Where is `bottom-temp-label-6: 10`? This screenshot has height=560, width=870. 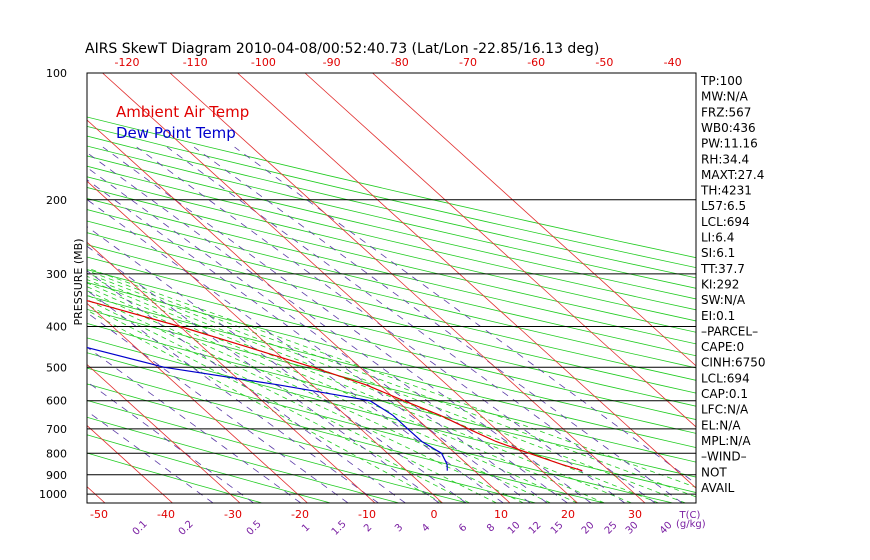 bottom-temp-label-6: 10 is located at coordinates (501, 514).